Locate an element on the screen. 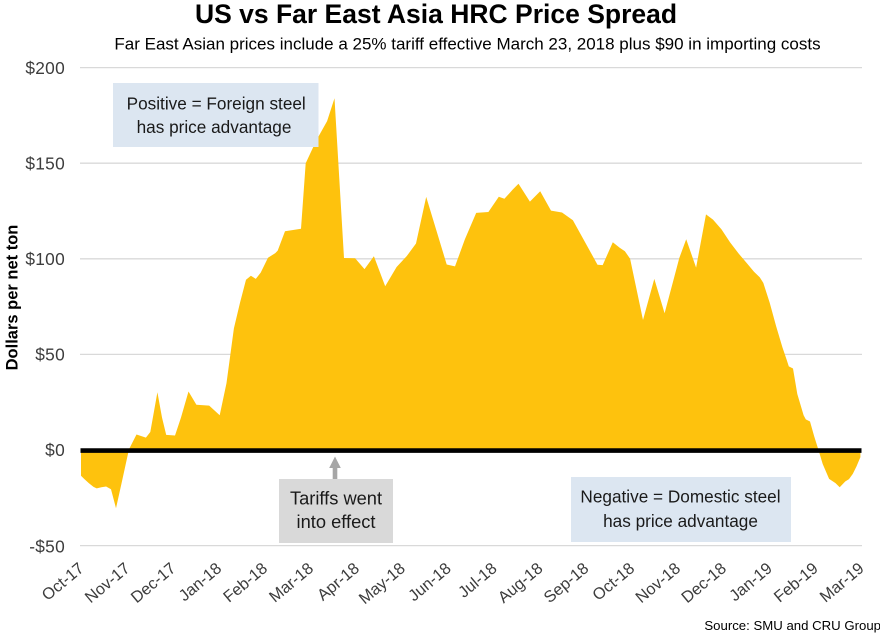  svg-text: $200 is located at coordinates (45, 68).